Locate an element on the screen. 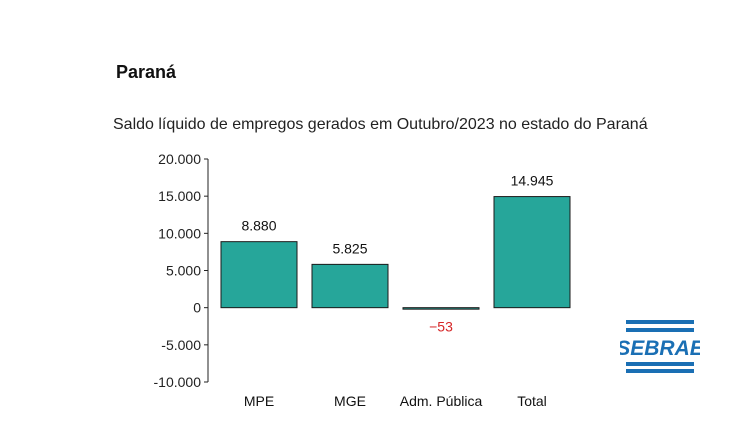 The width and height of the screenshot is (750, 430). y-tick-label: -5.000 is located at coordinates (181, 345).